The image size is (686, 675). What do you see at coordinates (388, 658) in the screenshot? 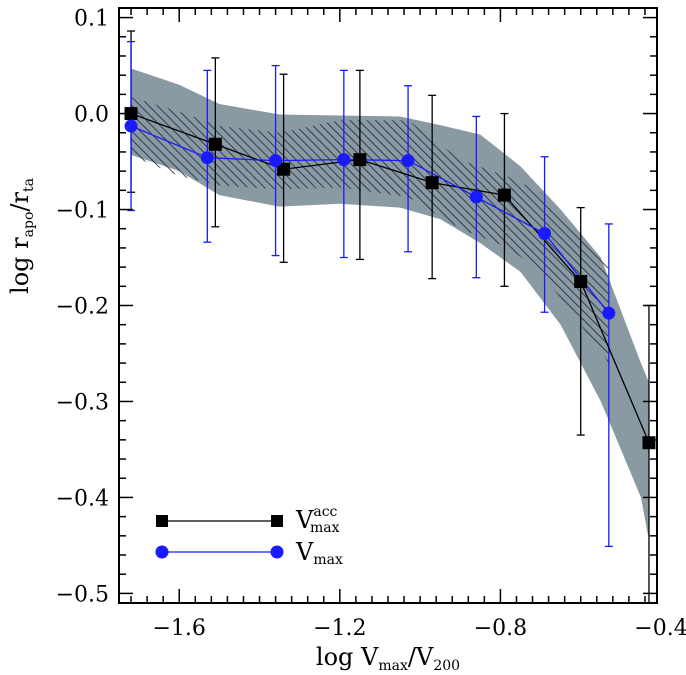
I see `x-axis-title: log Vmax/V200` at bounding box center [388, 658].